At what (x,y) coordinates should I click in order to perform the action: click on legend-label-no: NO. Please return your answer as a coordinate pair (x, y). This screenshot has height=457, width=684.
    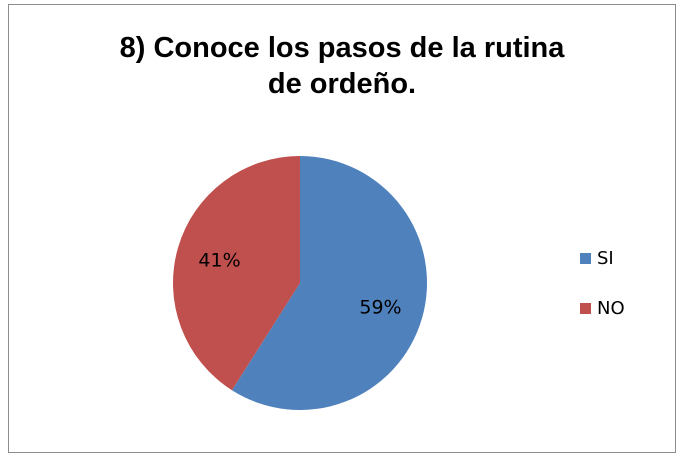
    Looking at the image, I should click on (611, 308).